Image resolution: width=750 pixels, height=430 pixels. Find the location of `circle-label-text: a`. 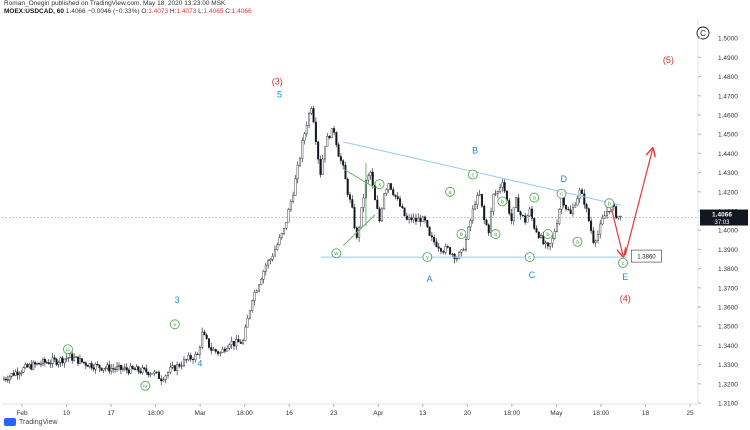

circle-label-text: a is located at coordinates (535, 199).